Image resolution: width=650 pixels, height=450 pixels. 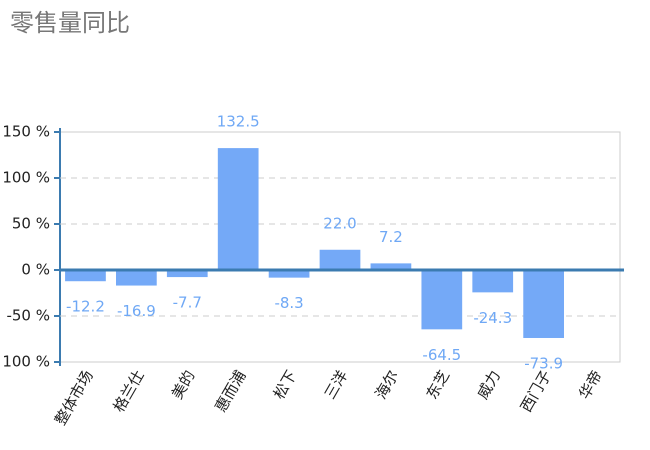 What do you see at coordinates (26, 132) in the screenshot?
I see `y-tick-label: 150 %` at bounding box center [26, 132].